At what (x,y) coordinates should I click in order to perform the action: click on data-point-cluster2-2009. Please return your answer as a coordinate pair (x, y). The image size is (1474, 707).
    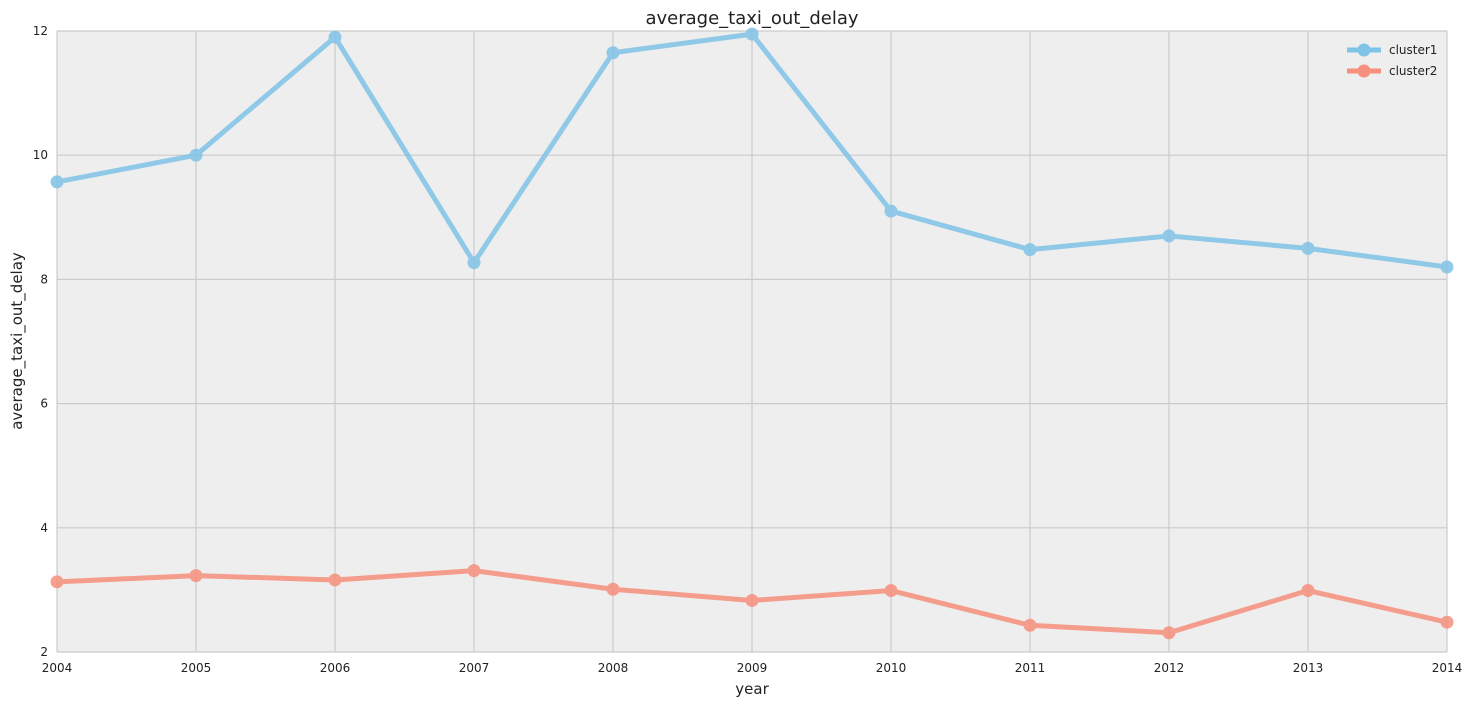
    Looking at the image, I should click on (752, 600).